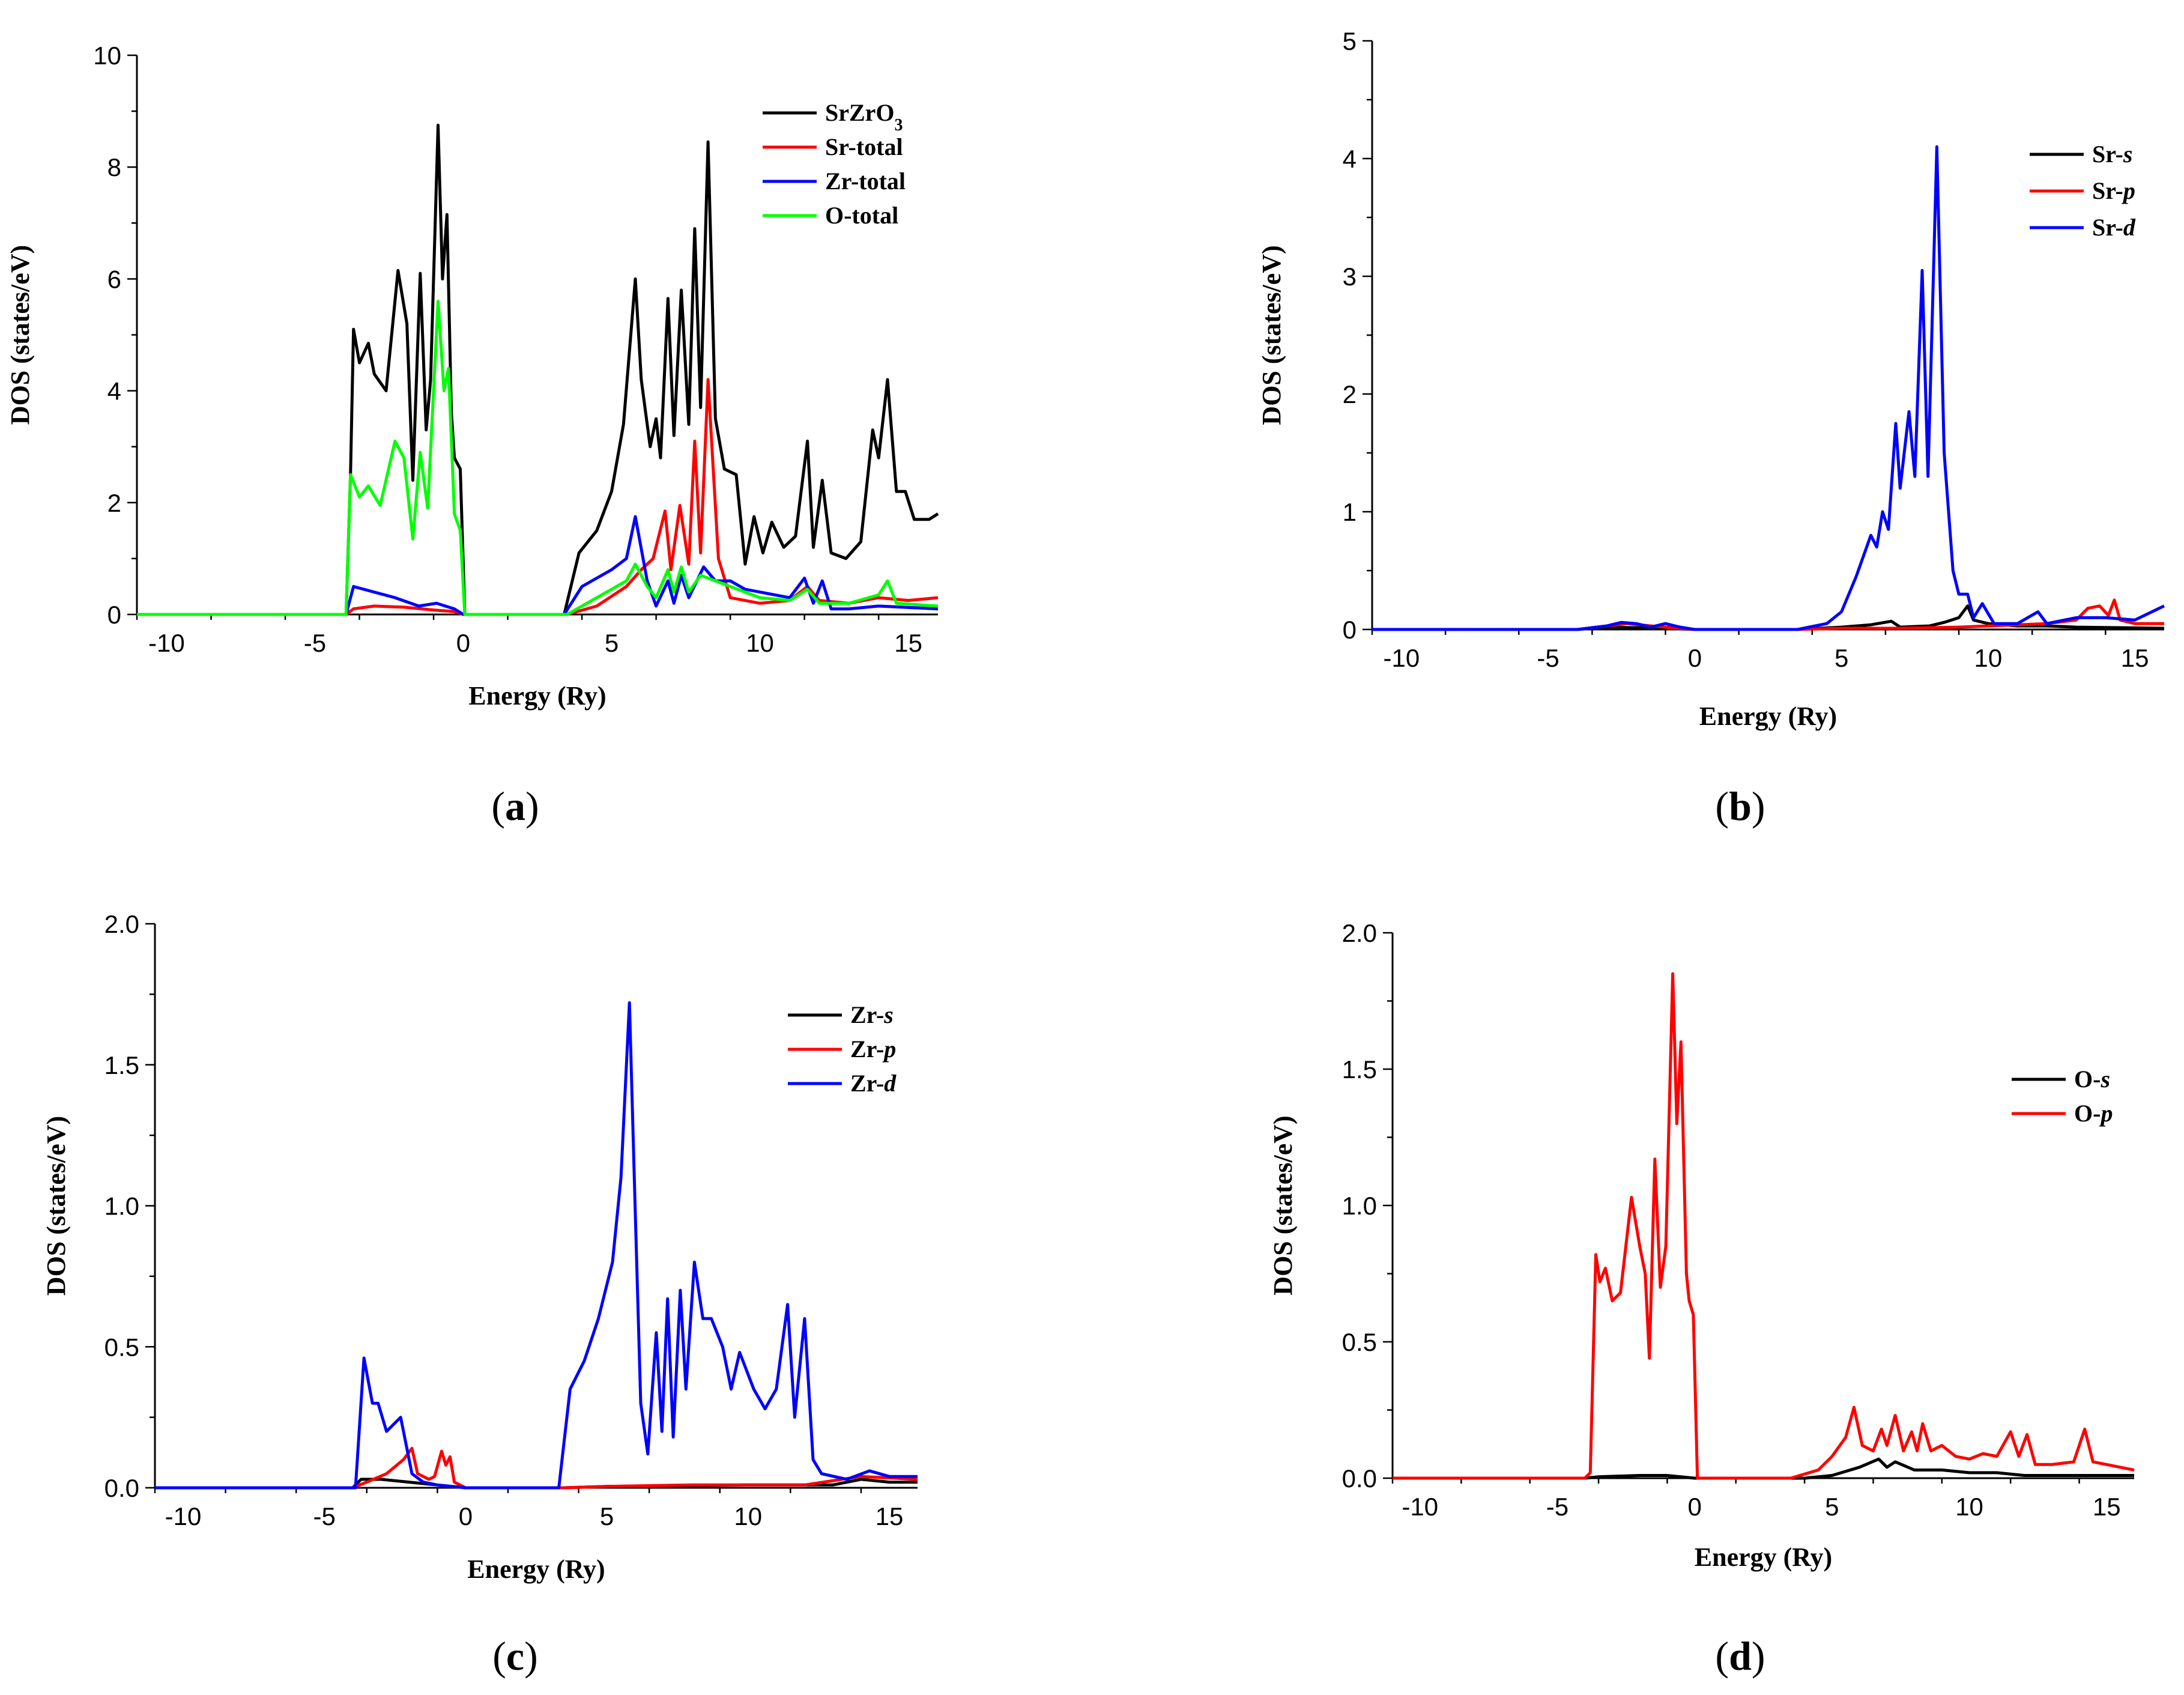 Image resolution: width=2184 pixels, height=1695 pixels. I want to click on legend-label: Sr-s, so click(2112, 154).